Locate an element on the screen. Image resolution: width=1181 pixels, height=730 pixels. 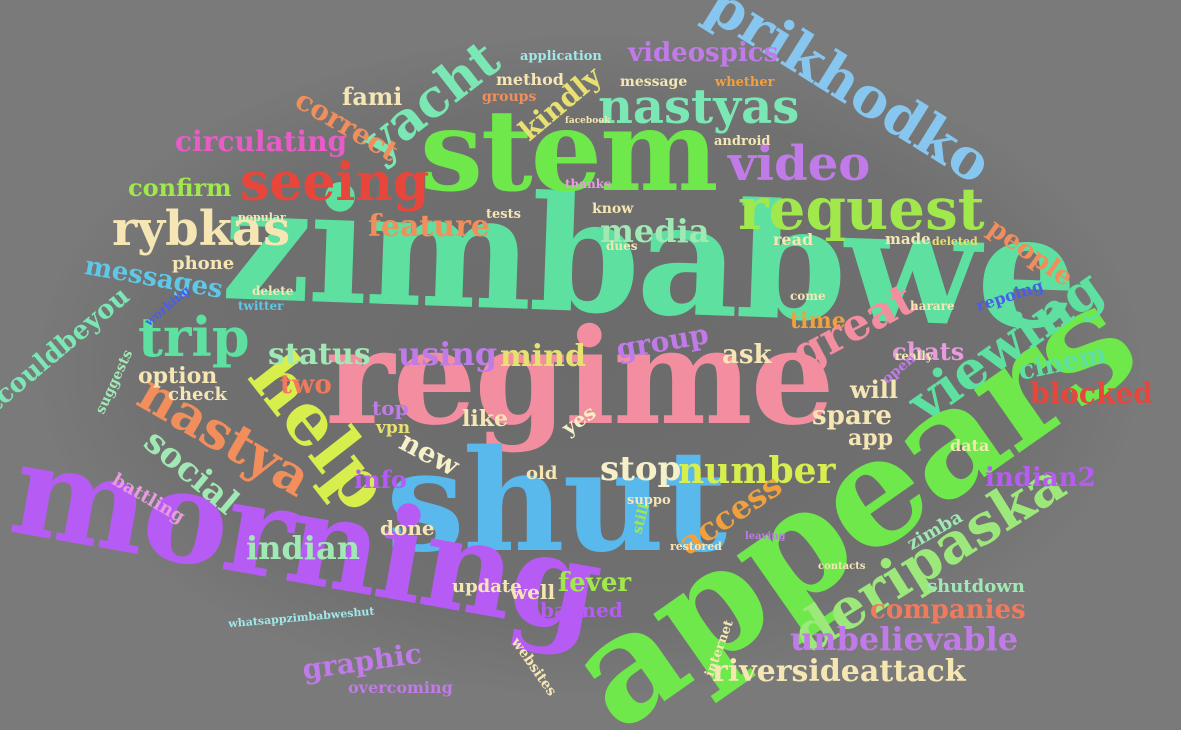
word-ask: ask is located at coordinates (747, 355).